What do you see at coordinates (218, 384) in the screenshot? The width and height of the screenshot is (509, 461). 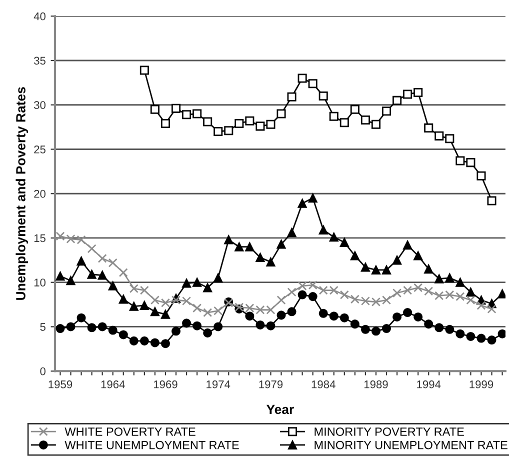 I see `x-tick-label: 1974` at bounding box center [218, 384].